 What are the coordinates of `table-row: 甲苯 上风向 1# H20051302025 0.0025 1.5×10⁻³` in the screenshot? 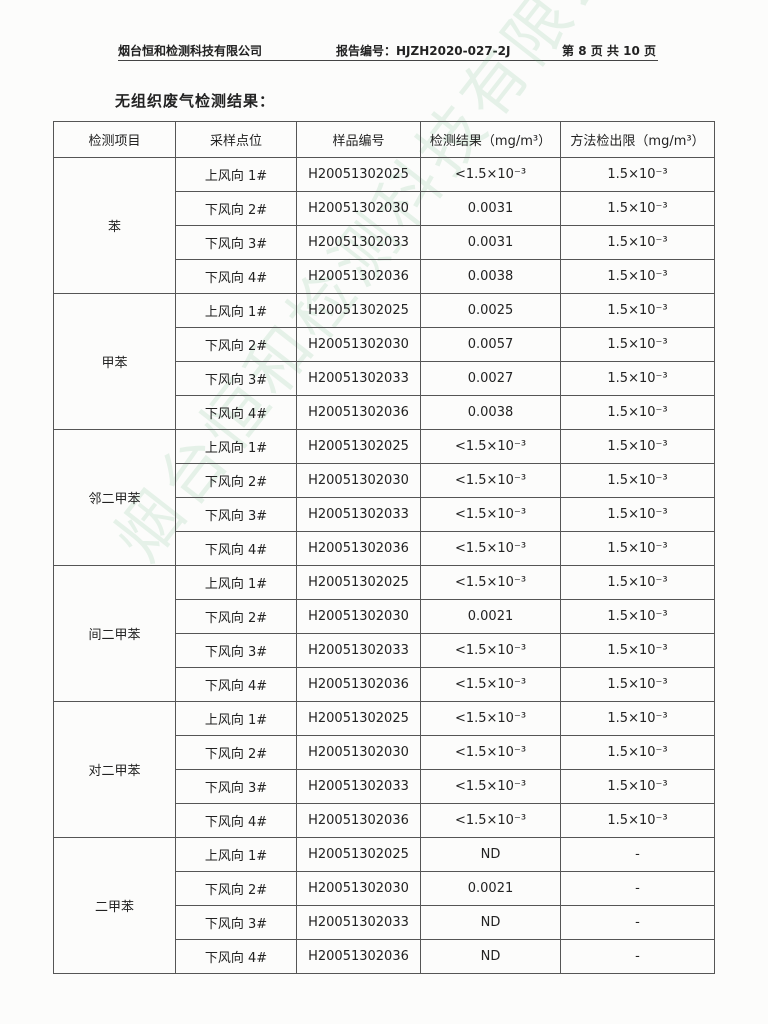 It's located at (384, 361).